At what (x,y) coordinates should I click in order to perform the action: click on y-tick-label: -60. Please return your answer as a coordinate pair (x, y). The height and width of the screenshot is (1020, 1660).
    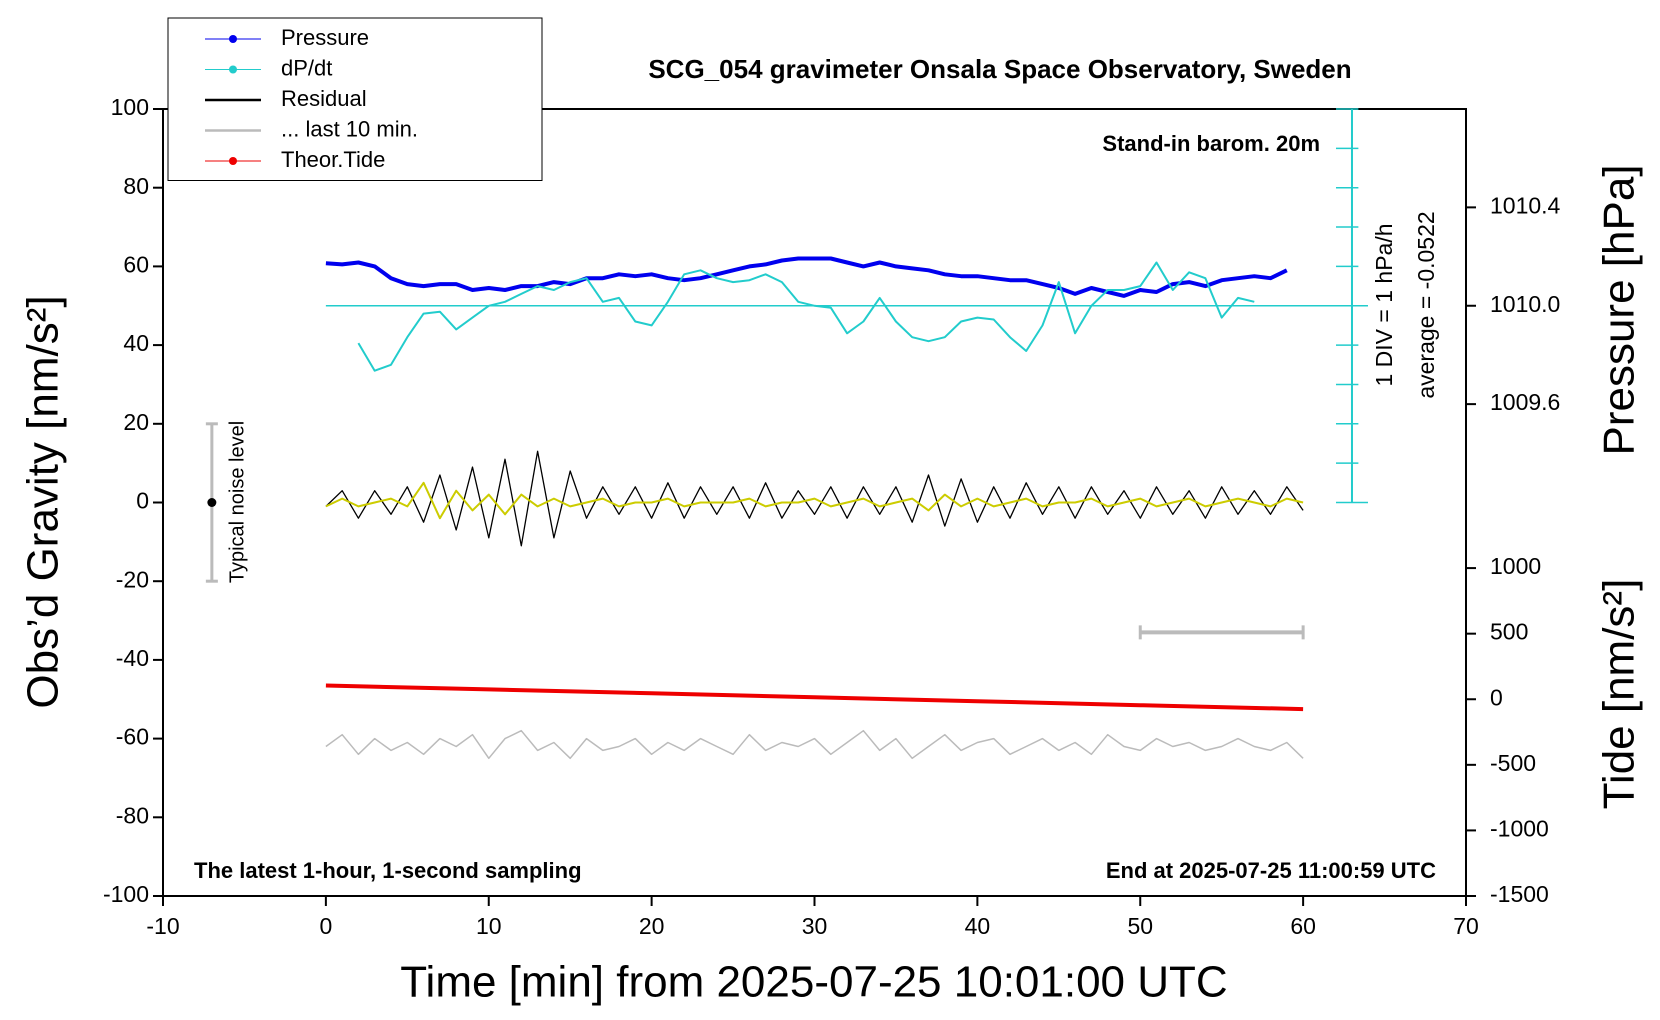
    Looking at the image, I should click on (132, 737).